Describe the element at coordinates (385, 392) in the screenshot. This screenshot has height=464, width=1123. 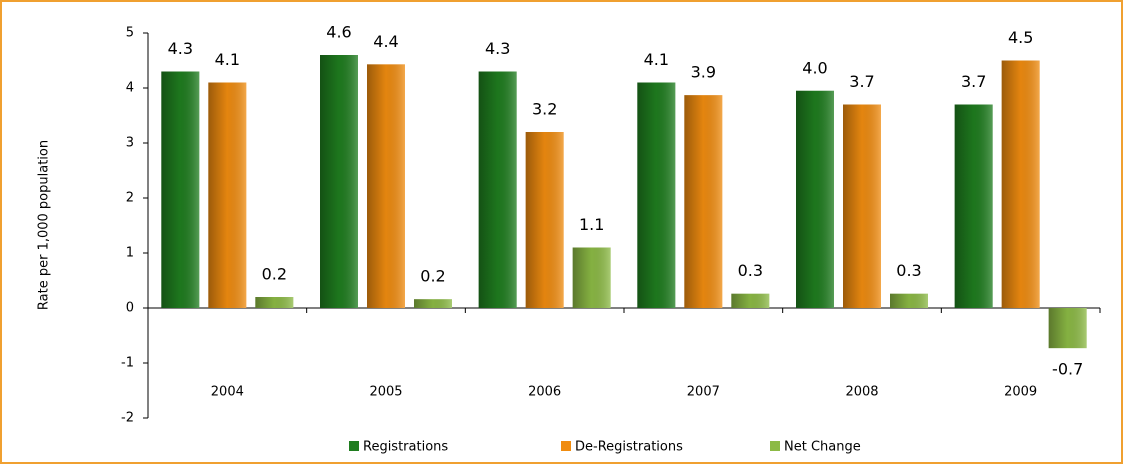
I see `x-tick-label: 2005` at that location.